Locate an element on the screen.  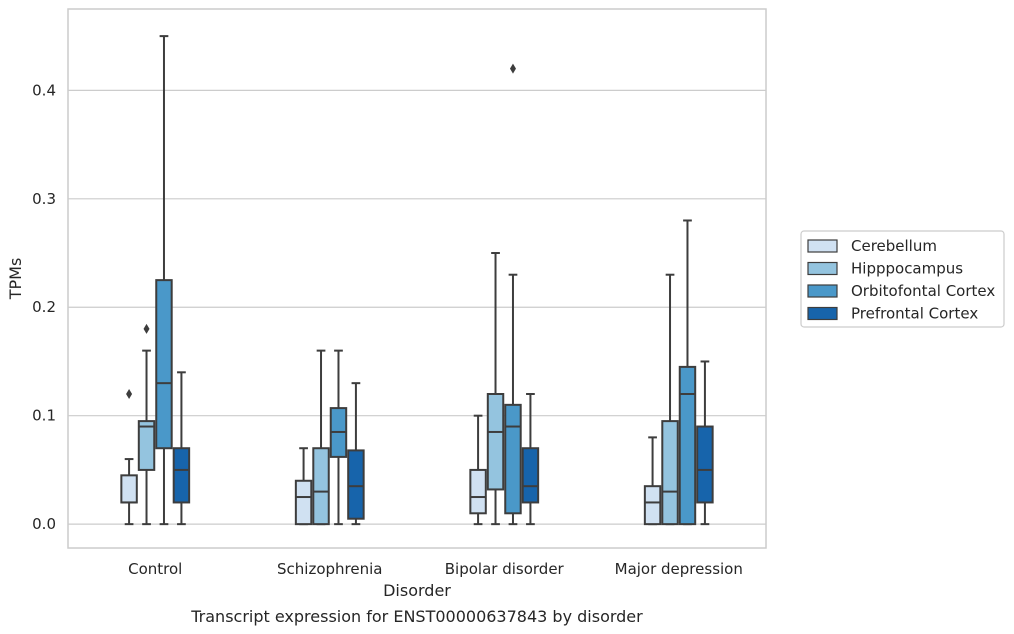
y-axis-title: TPMs is located at coordinates (15, 279).